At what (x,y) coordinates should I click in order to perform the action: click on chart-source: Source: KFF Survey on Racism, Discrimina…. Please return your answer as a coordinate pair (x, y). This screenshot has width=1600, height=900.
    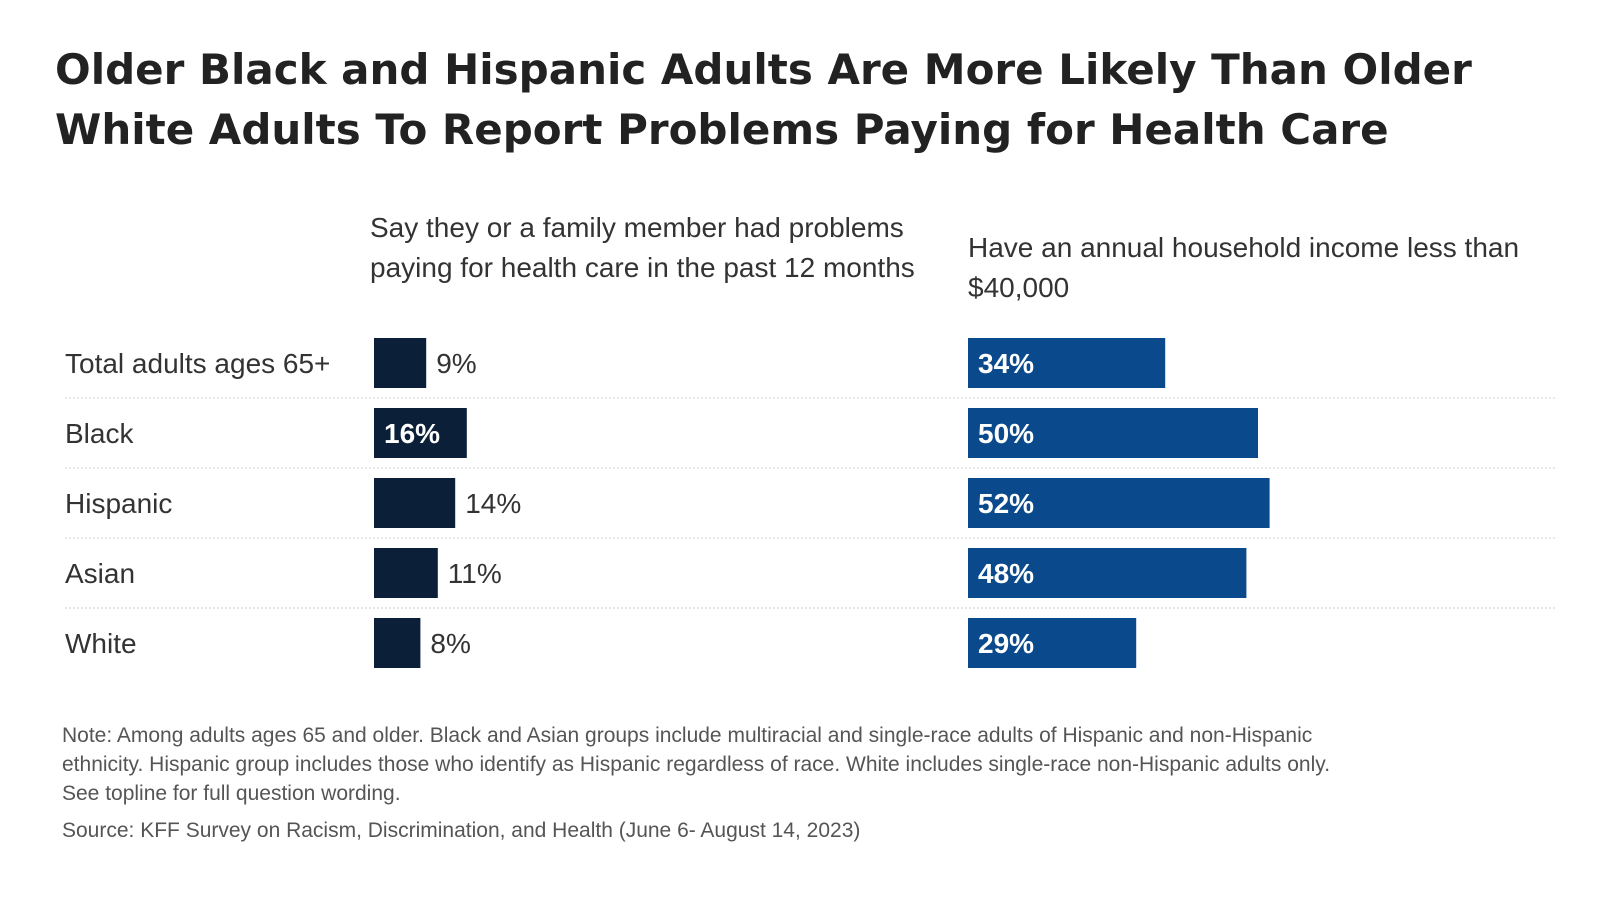
    Looking at the image, I should click on (461, 830).